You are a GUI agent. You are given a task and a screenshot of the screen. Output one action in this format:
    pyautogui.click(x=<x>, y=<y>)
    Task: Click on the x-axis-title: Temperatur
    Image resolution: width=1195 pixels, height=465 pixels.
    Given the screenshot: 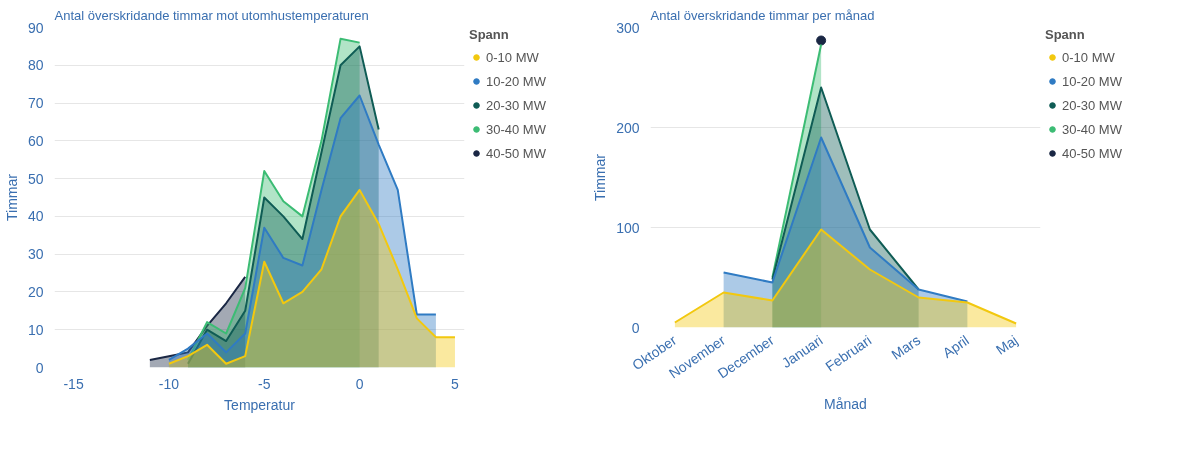 What is the action you would take?
    pyautogui.click(x=260, y=404)
    